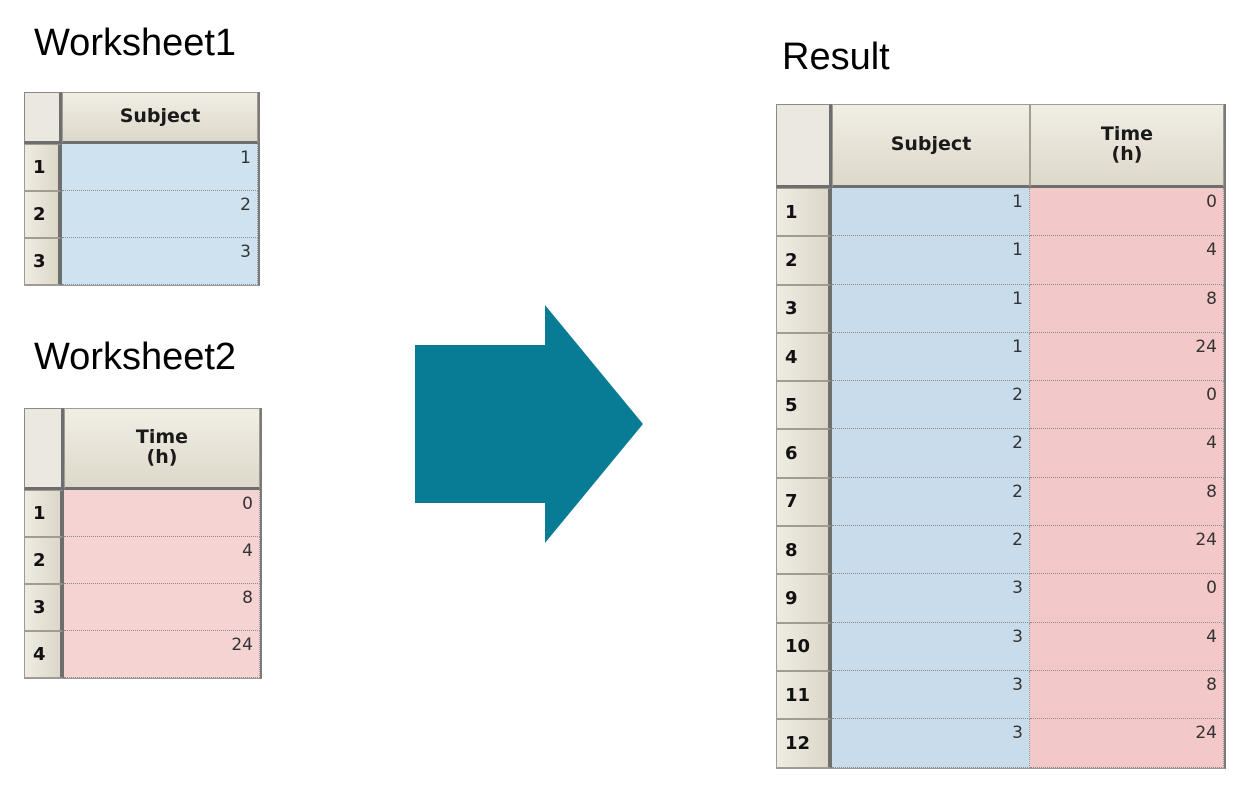 The image size is (1256, 792). Describe the element at coordinates (804, 308) in the screenshot. I see `result-row-header: 3` at that location.